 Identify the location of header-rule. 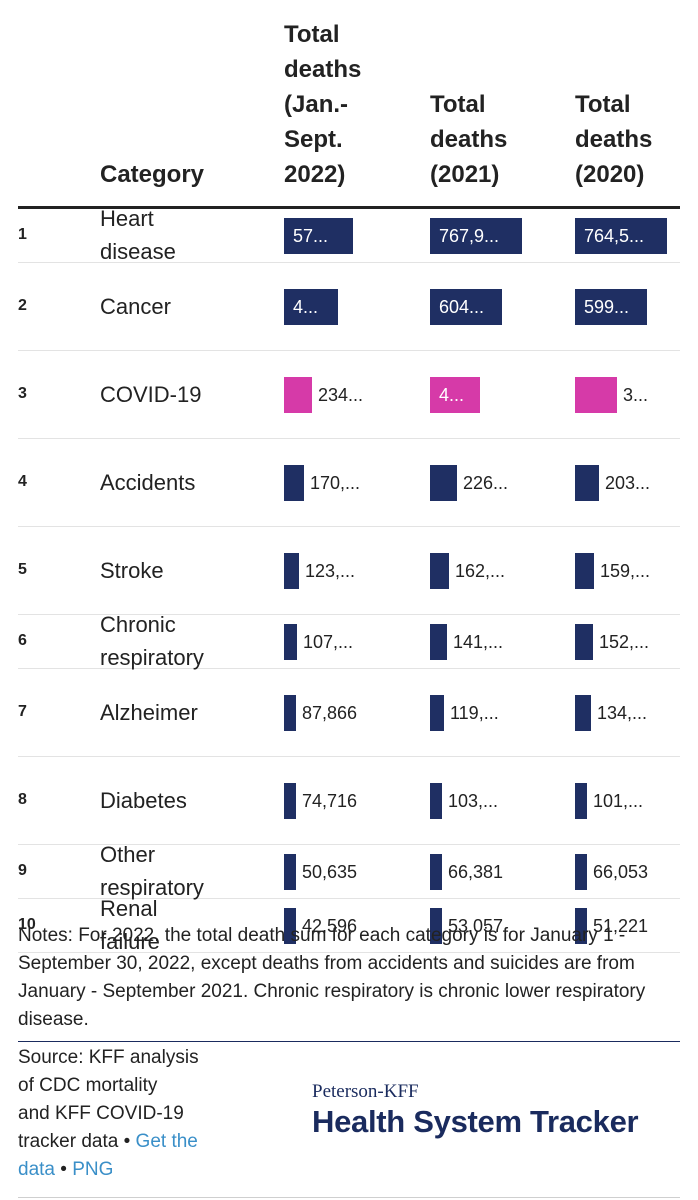
(349, 207).